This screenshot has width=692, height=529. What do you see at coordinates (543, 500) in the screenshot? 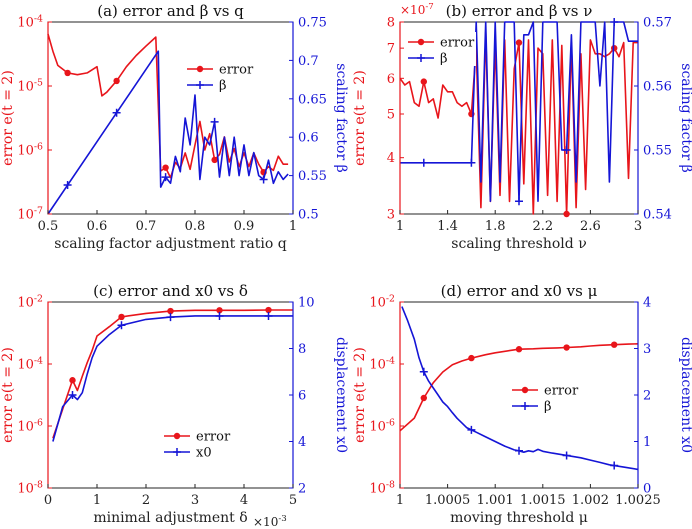
I see `x-tick-label: 1.0015` at bounding box center [543, 500].